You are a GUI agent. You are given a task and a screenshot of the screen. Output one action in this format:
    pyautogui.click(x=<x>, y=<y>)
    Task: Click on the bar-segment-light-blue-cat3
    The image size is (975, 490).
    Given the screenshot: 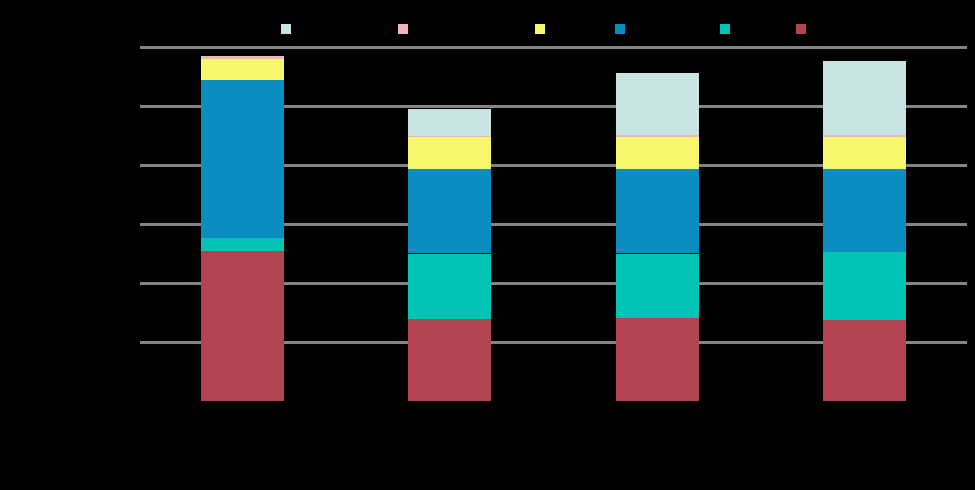 What is the action you would take?
    pyautogui.click(x=657, y=104)
    